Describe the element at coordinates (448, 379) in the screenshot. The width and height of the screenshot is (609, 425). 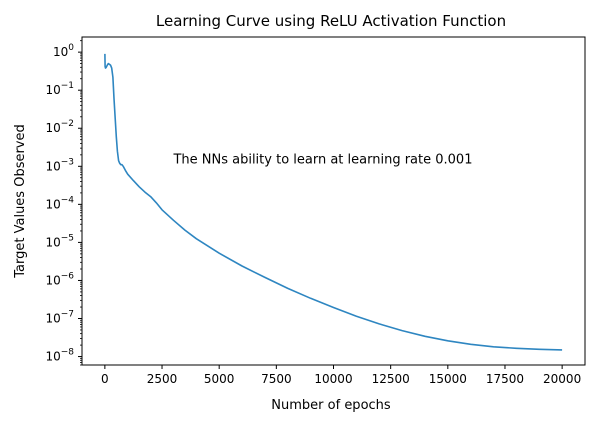
I see `x-tick-label: 15000` at that location.